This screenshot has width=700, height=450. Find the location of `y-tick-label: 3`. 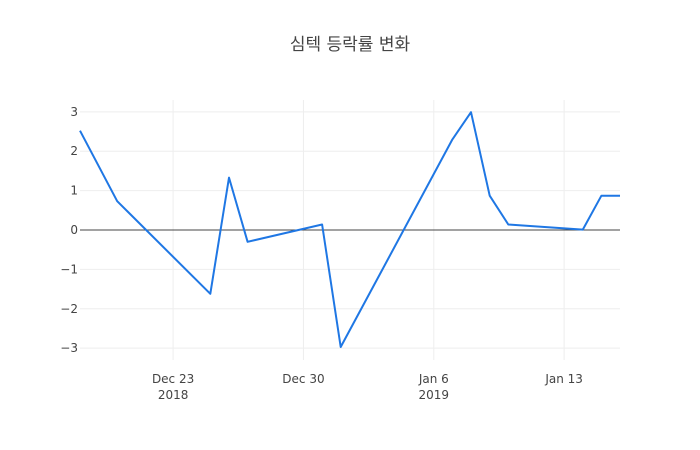

y-tick-label: 3 is located at coordinates (74, 112).